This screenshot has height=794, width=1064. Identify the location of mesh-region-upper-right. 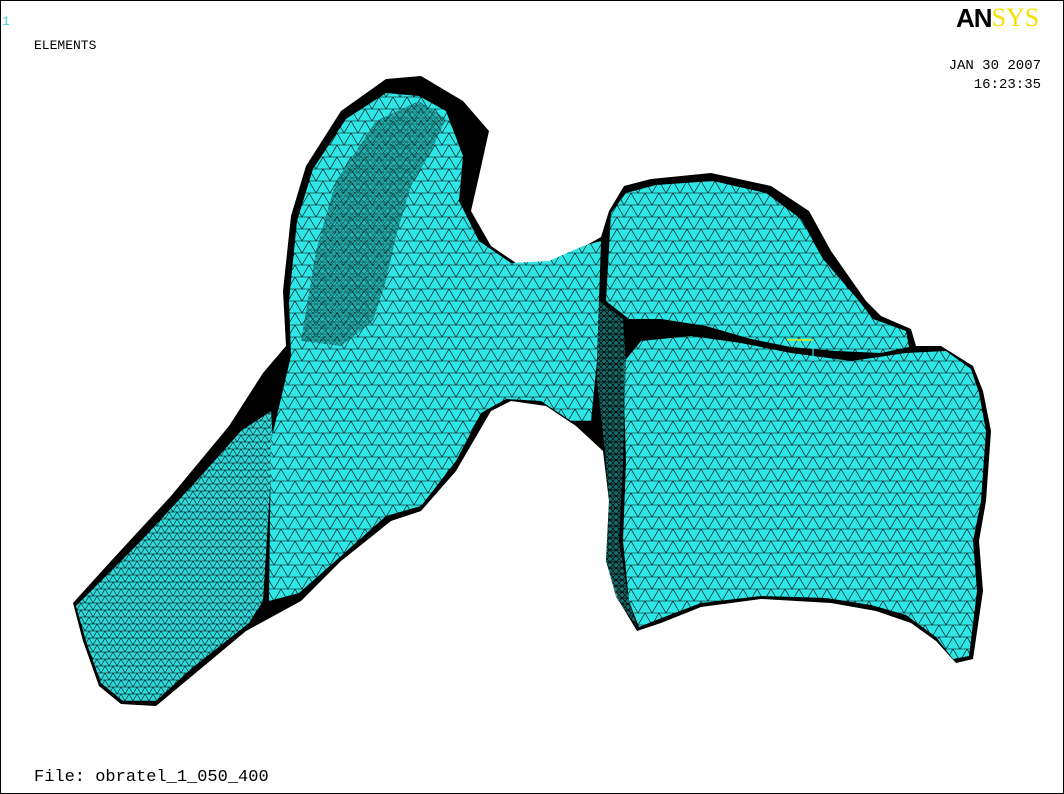
(757, 267).